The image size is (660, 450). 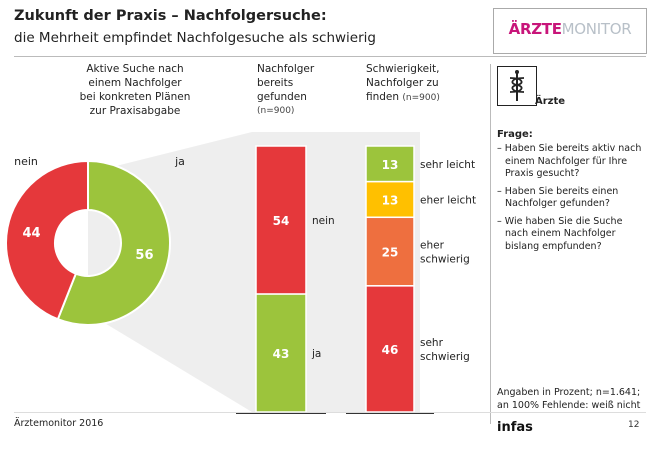 What do you see at coordinates (569, 405) in the screenshot?
I see `note-line: an 100% Fehlende: weiß nicht` at bounding box center [569, 405].